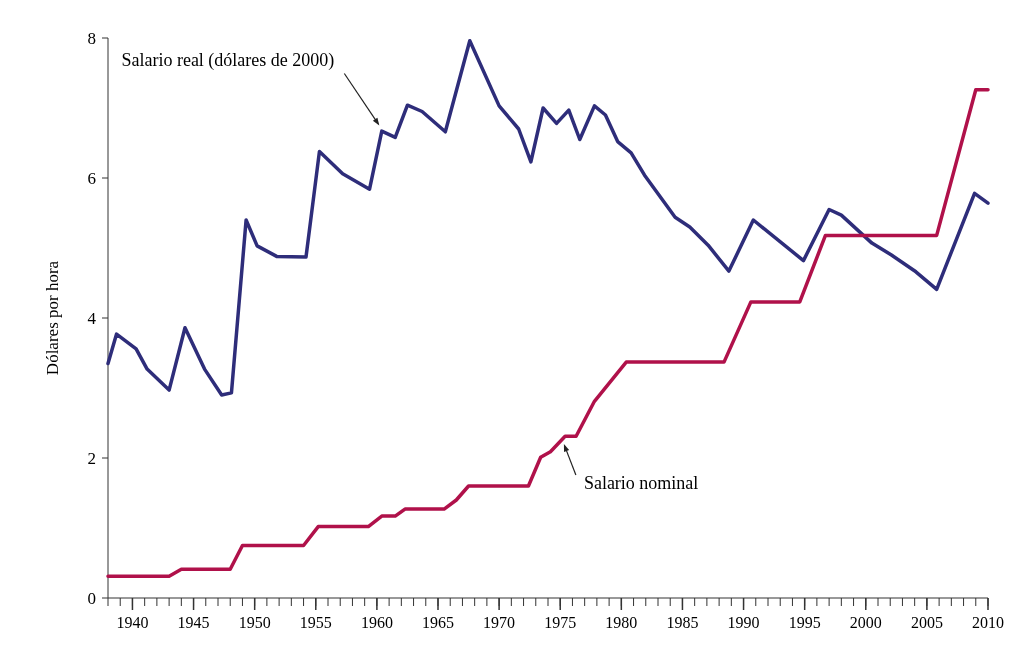 Image resolution: width=1021 pixels, height=666 pixels. What do you see at coordinates (641, 483) in the screenshot?
I see `annotation: Salario nominal` at bounding box center [641, 483].